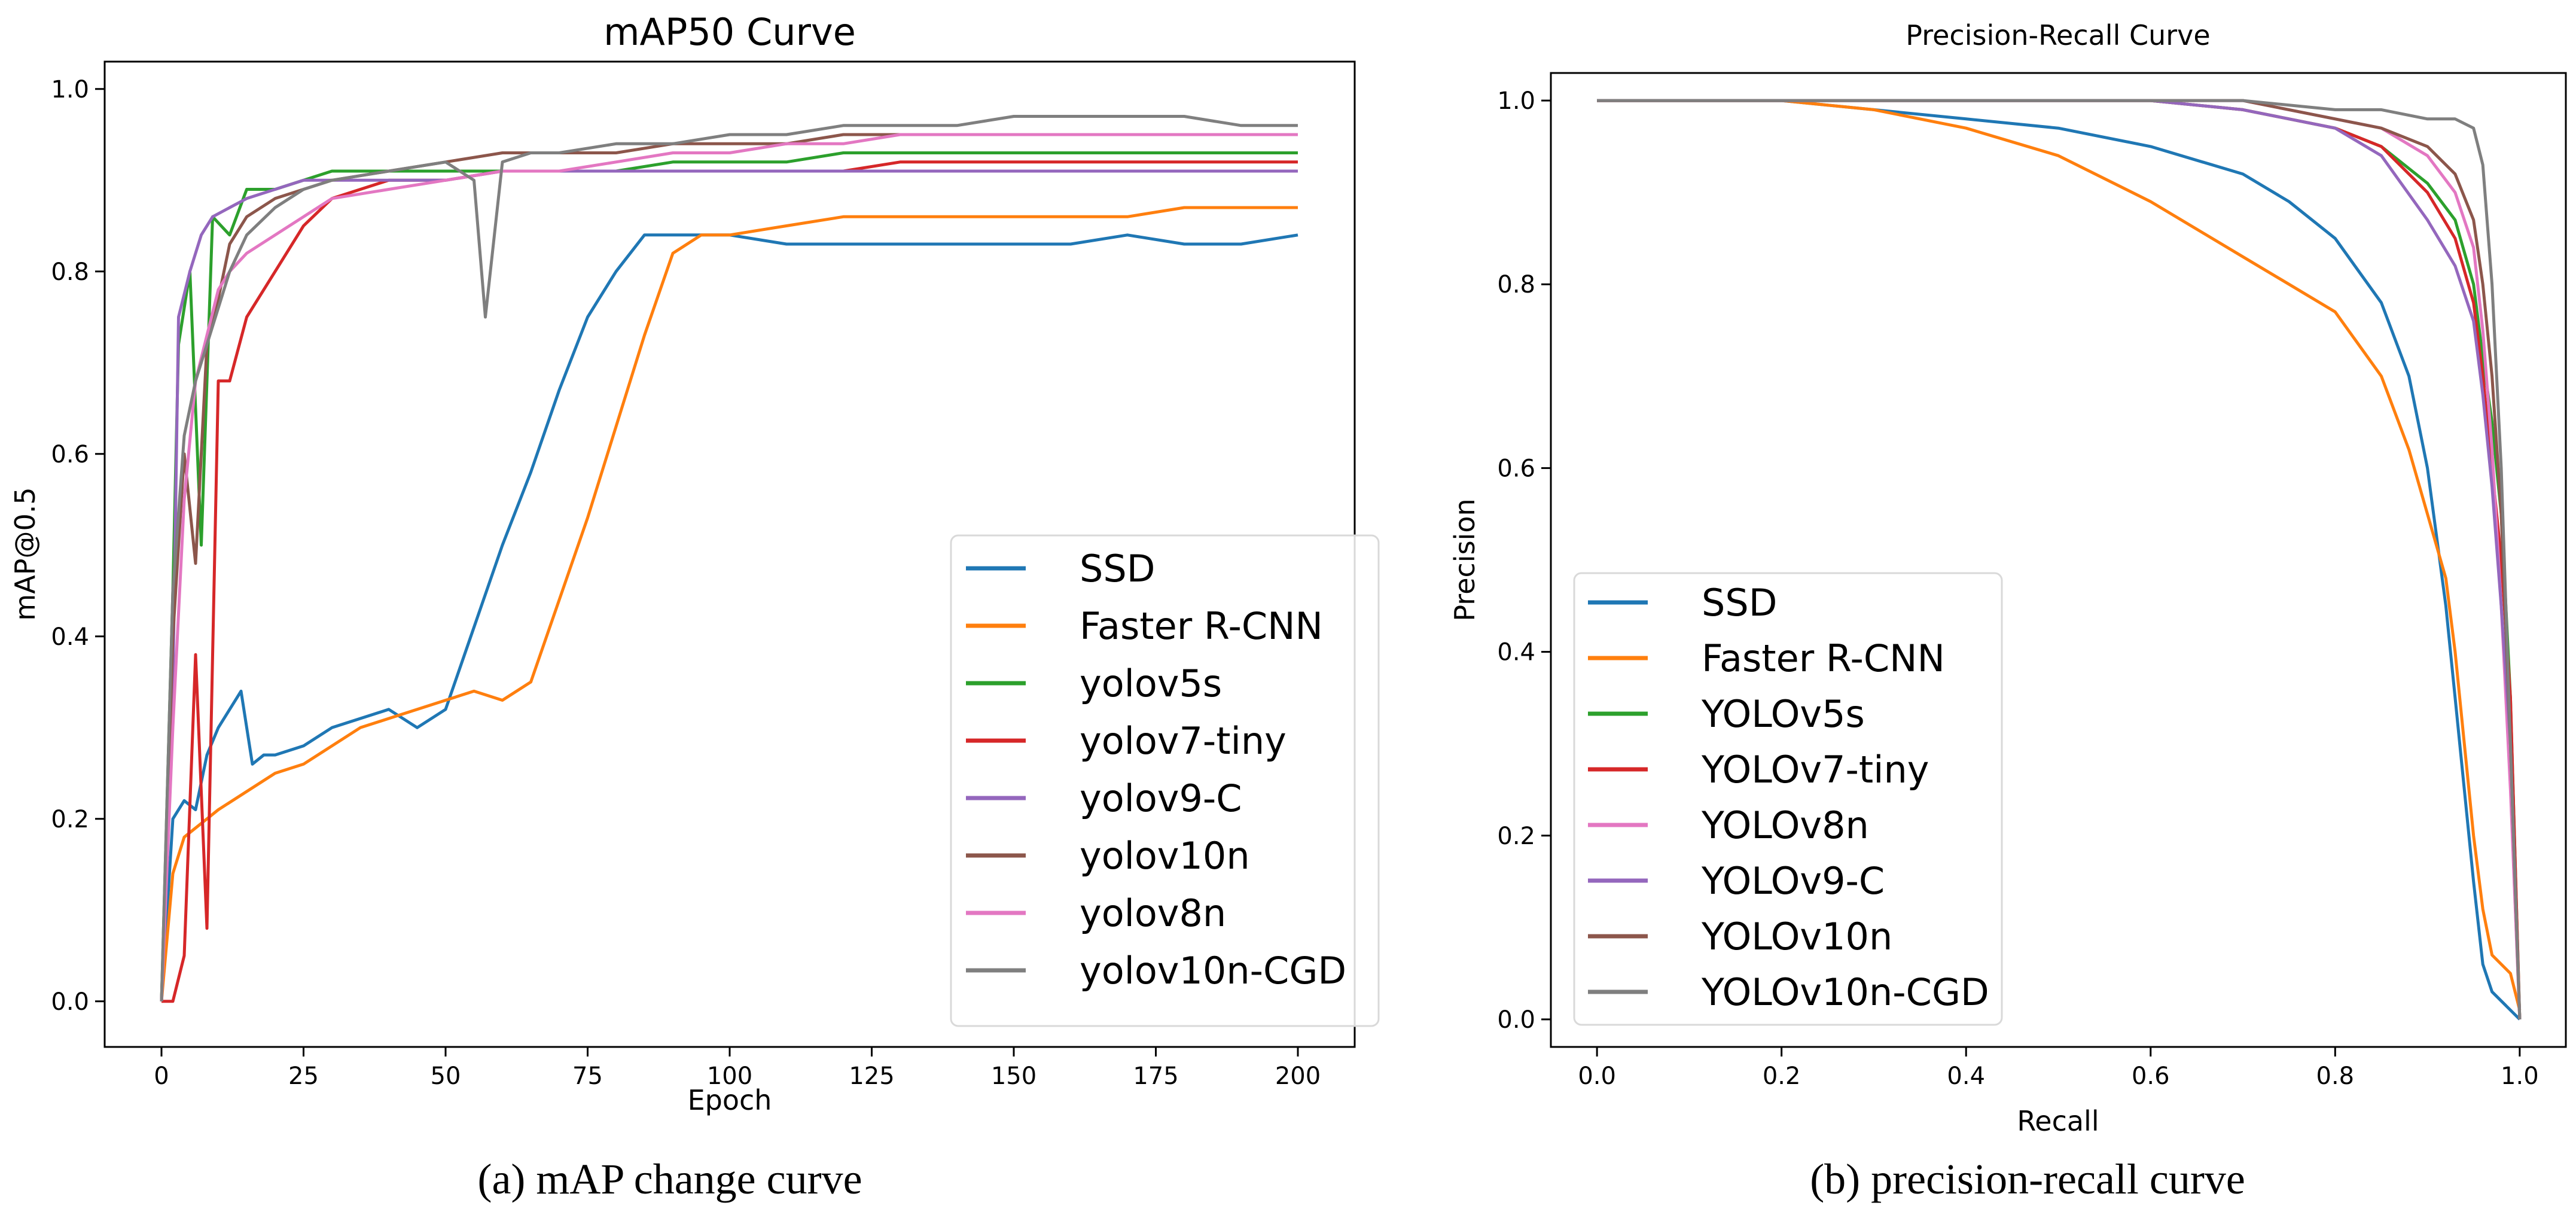  Describe the element at coordinates (871, 1076) in the screenshot. I see `x-tick-label: 125` at that location.